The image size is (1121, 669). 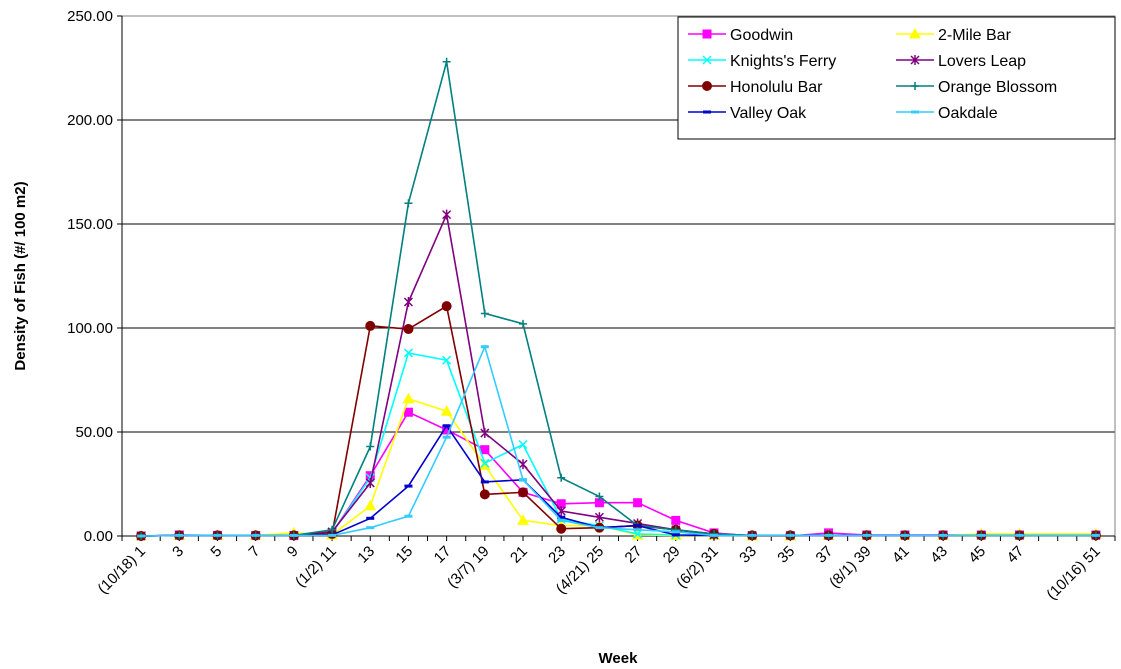 What do you see at coordinates (519, 555) in the screenshot?
I see `x-tick-label: 21` at bounding box center [519, 555].